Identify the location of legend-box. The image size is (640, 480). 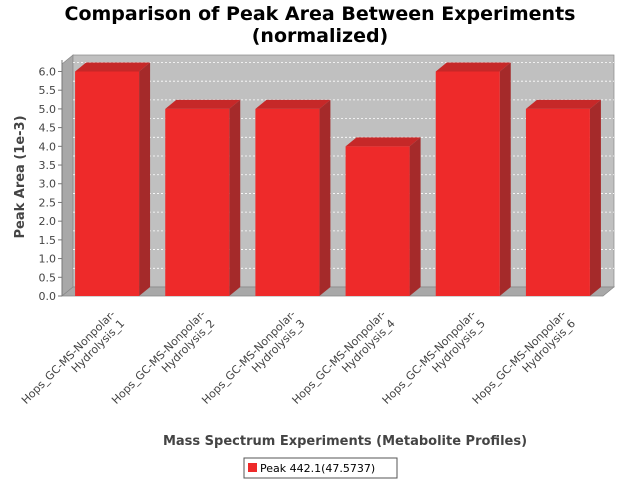
(320, 468).